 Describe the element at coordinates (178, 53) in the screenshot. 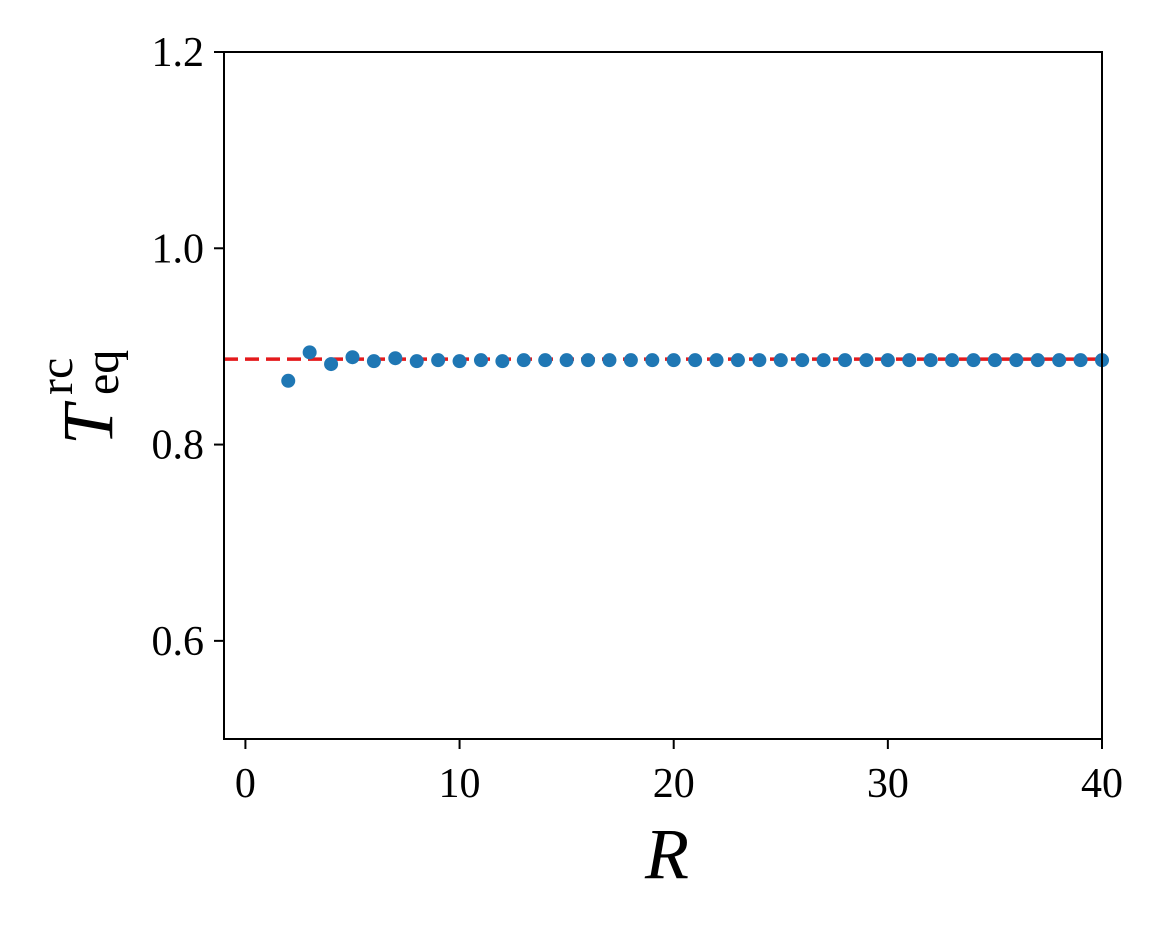

I see `y-tick-label: 1.2` at that location.